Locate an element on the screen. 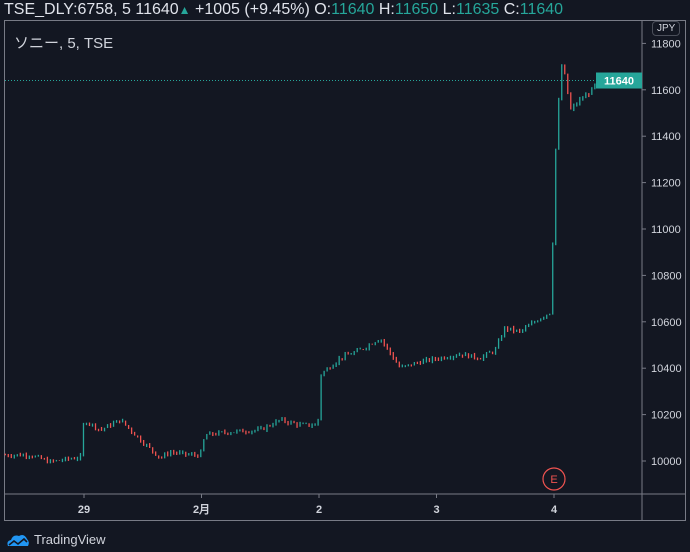  last-price-label-bg is located at coordinates (619, 80).